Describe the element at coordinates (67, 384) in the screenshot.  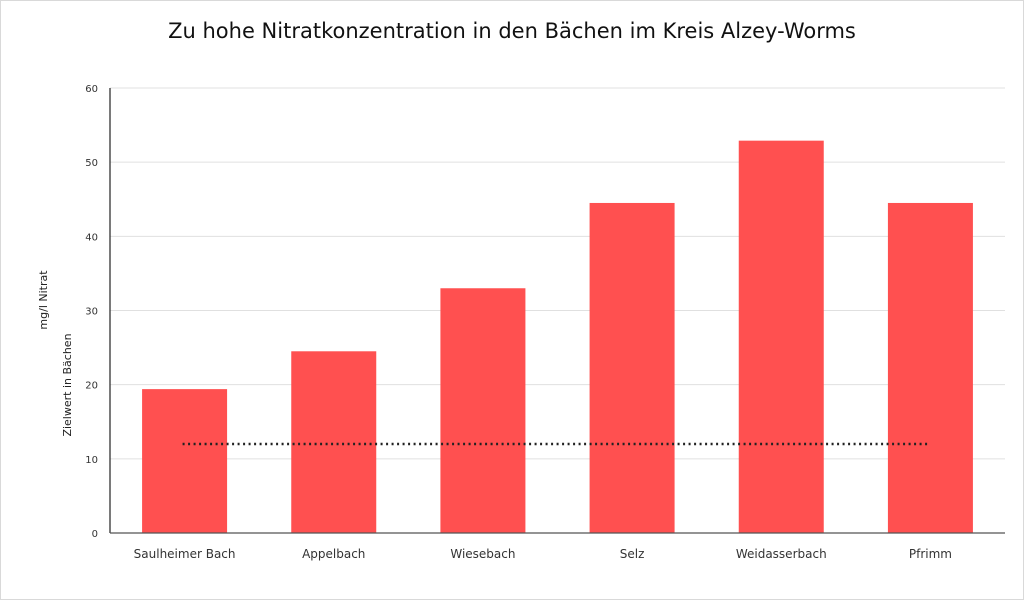
I see `reference-line-label: Zielwert in Bächen` at that location.